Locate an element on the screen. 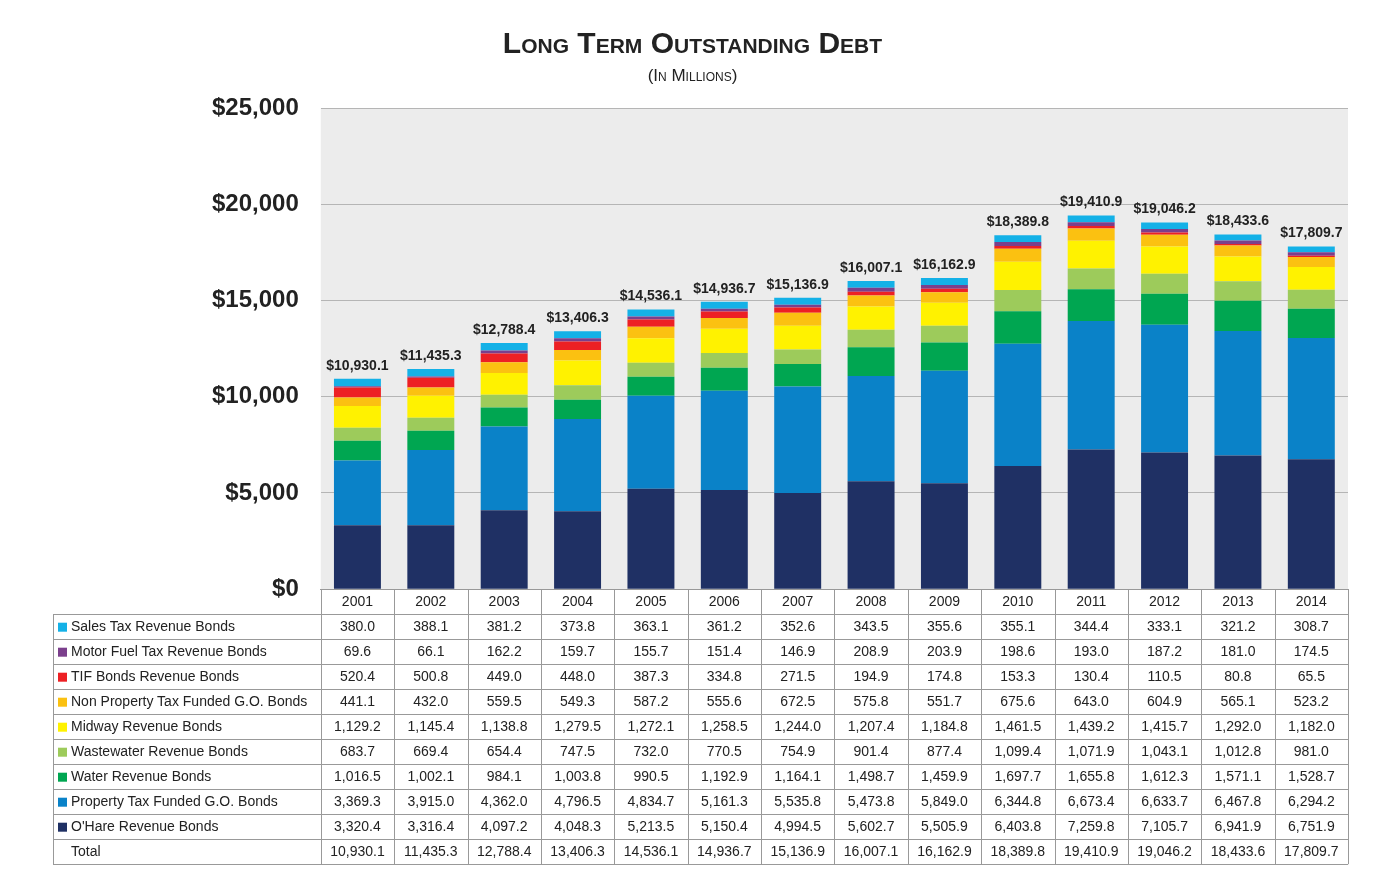  data-label: 203.9 is located at coordinates (944, 650).